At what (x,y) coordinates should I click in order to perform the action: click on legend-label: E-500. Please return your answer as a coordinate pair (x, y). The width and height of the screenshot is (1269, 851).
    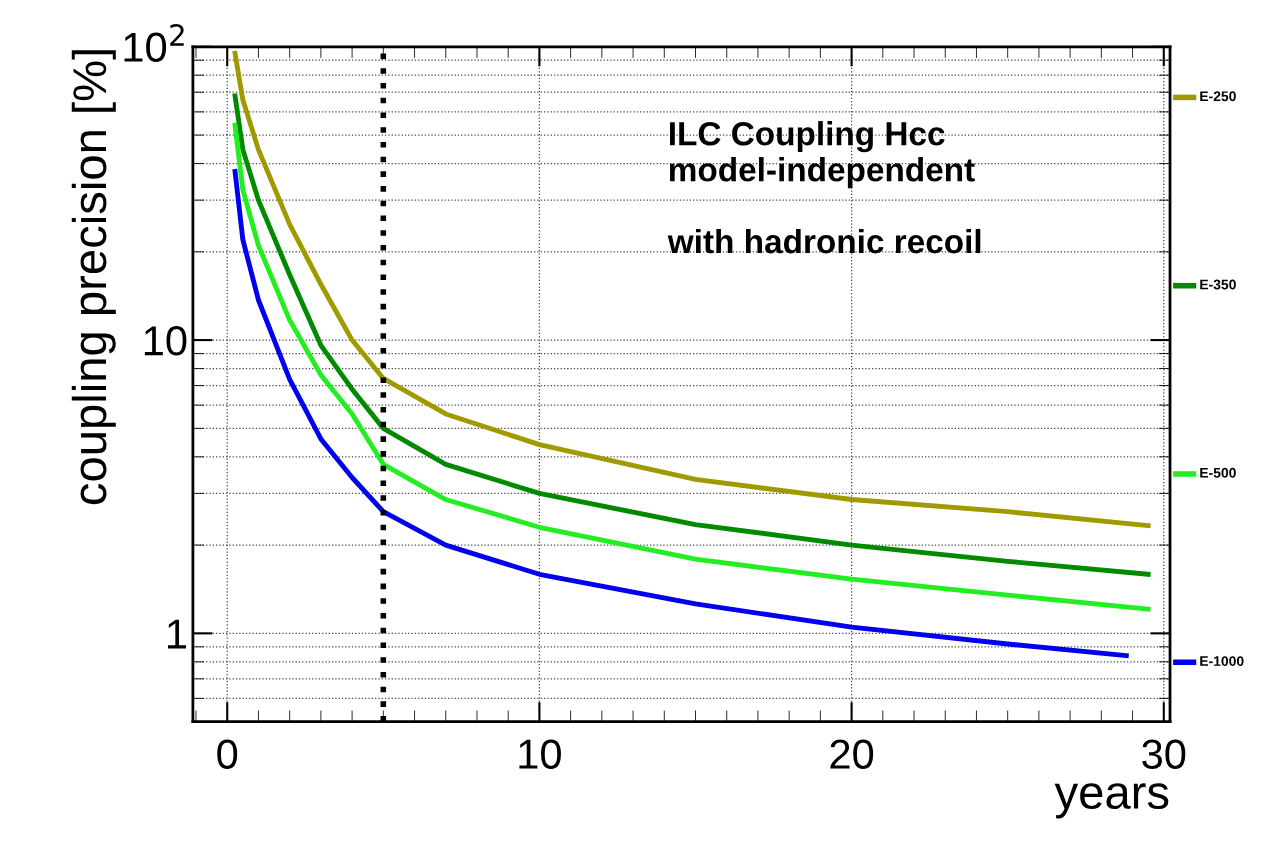
    Looking at the image, I should click on (1218, 472).